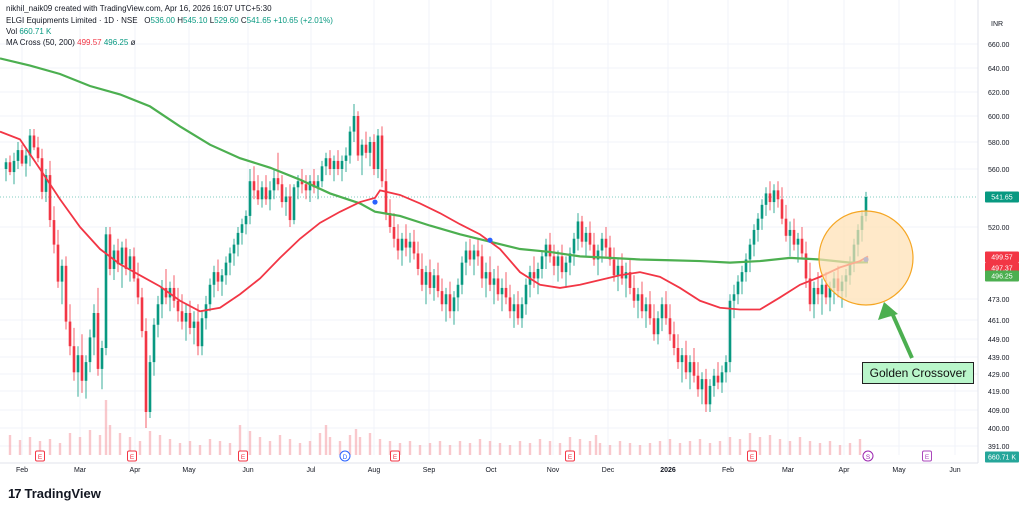 The height and width of the screenshot is (517, 1024). Describe the element at coordinates (40, 42) in the screenshot. I see `ma-cross-label: MA Cross (50, 200)` at that location.